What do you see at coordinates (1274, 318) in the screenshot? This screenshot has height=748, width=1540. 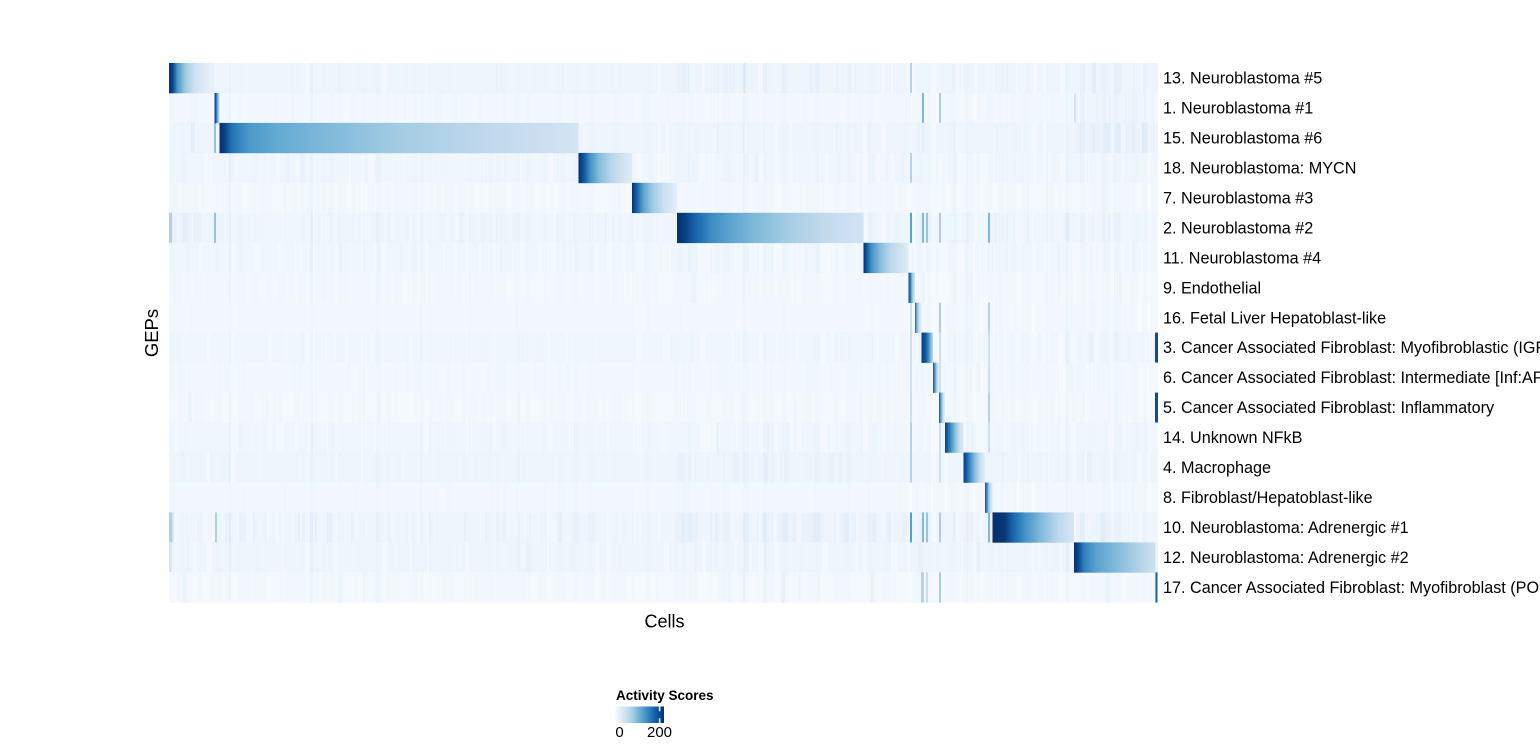 I see `svg-text:16. Fetal Liver Hepatoblast-li: 16. Fetal Liver Hepatoblast-like` at bounding box center [1274, 318].